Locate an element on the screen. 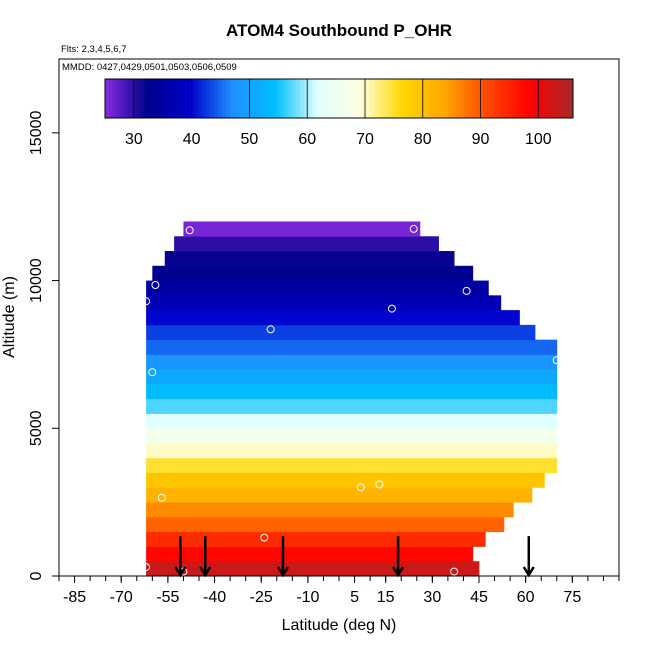  colorbar-frame is located at coordinates (339, 98).